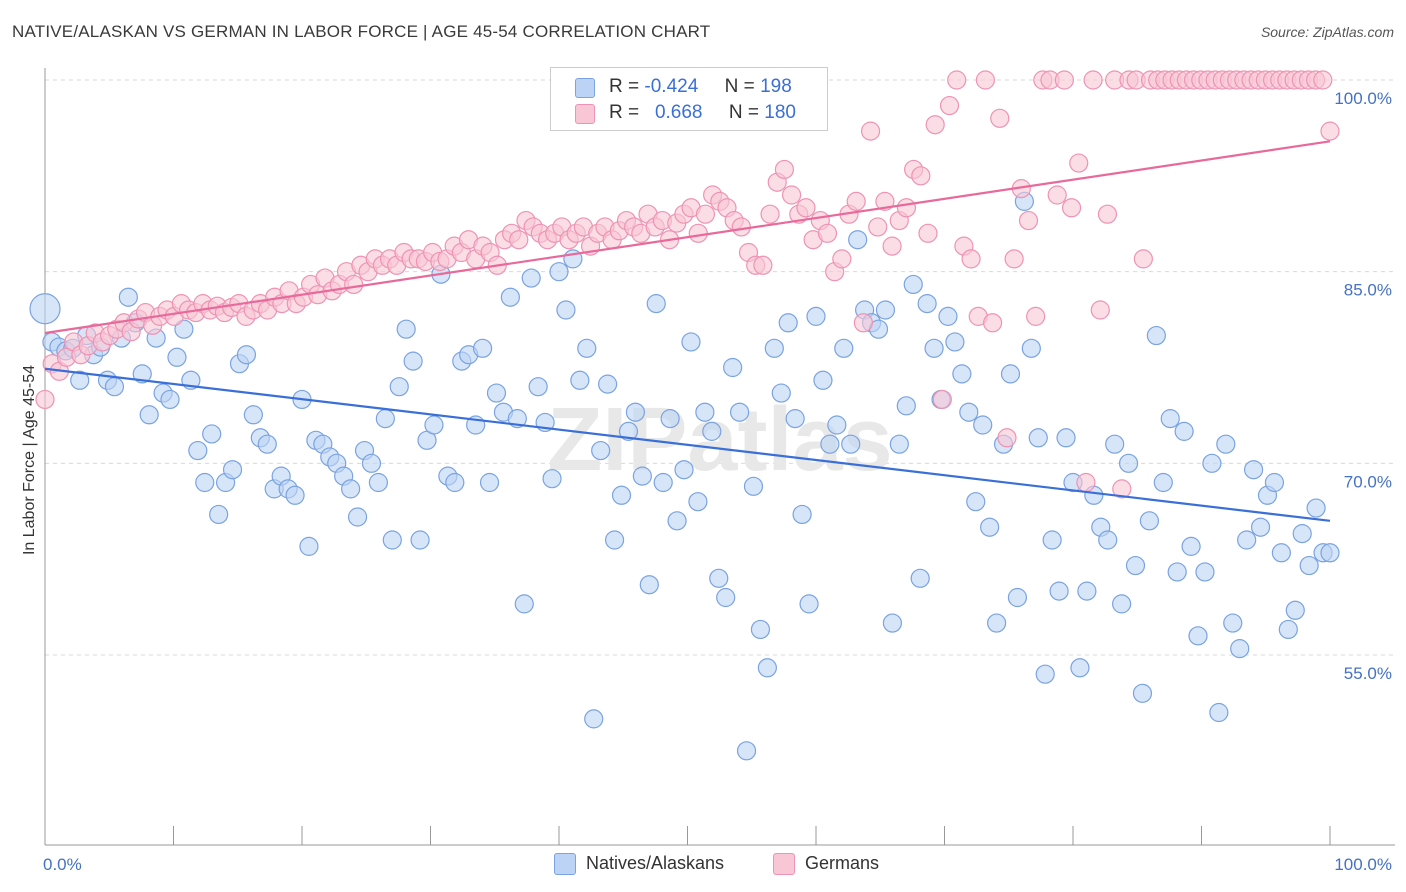 This screenshot has height=892, width=1406. What do you see at coordinates (585, 88) in the screenshot?
I see `legend-swatch-blue` at bounding box center [585, 88].